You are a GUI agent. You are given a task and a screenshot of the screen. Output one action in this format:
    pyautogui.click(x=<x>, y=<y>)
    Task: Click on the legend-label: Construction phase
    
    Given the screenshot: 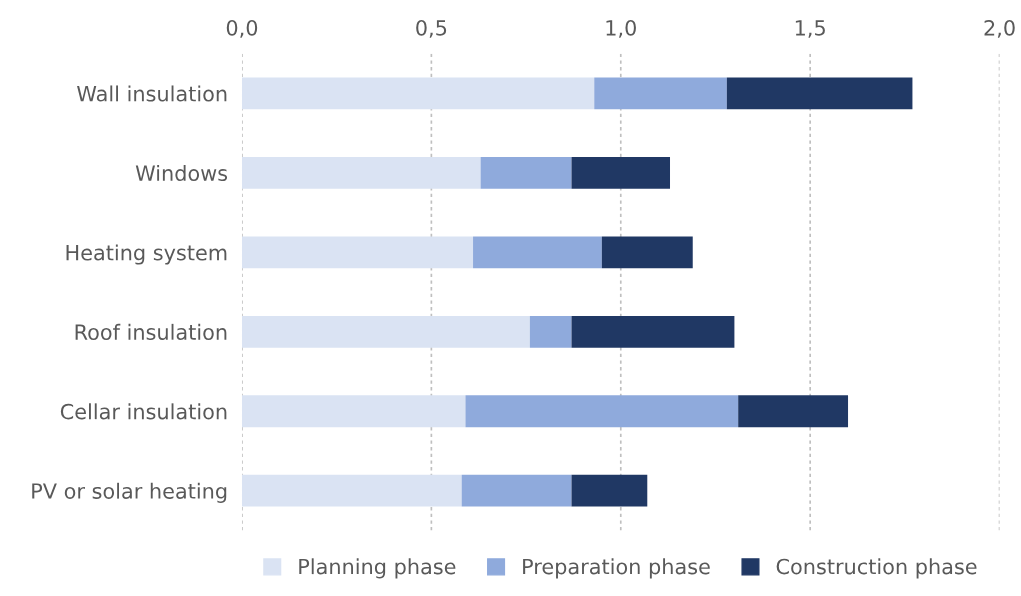 What is the action you would take?
    pyautogui.click(x=876, y=568)
    